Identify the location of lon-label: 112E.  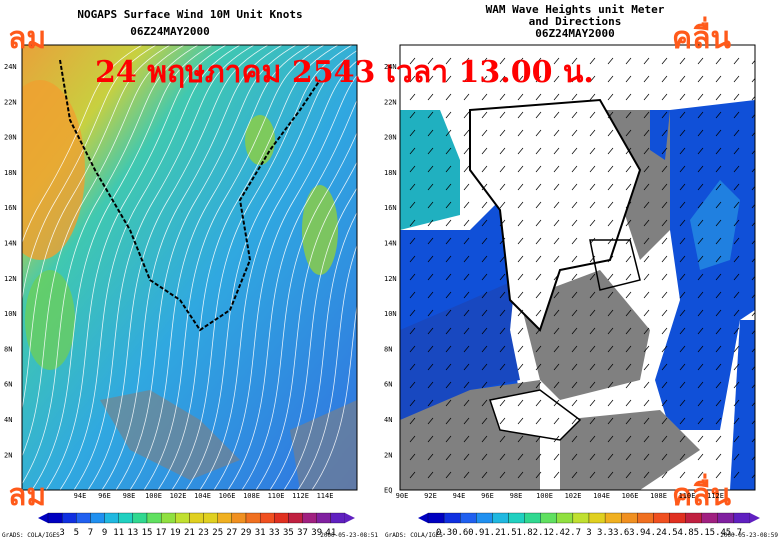
(715, 496).